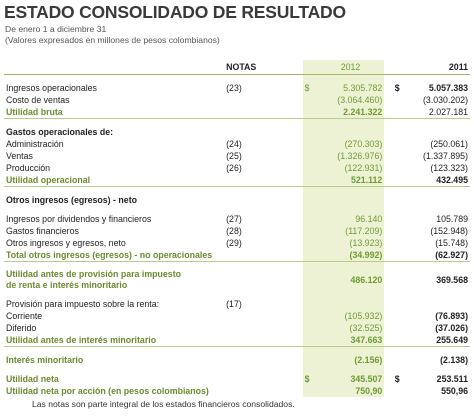 The height and width of the screenshot is (417, 474). Describe the element at coordinates (350, 67) in the screenshot. I see `col-header: 2012` at that location.